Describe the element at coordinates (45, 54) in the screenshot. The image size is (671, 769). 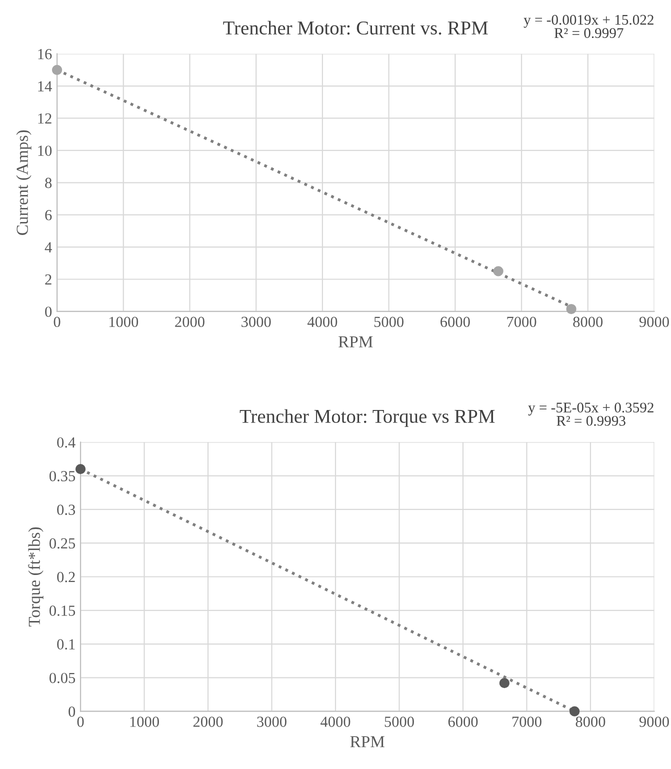
I see `y-tick-label: 16` at that location.